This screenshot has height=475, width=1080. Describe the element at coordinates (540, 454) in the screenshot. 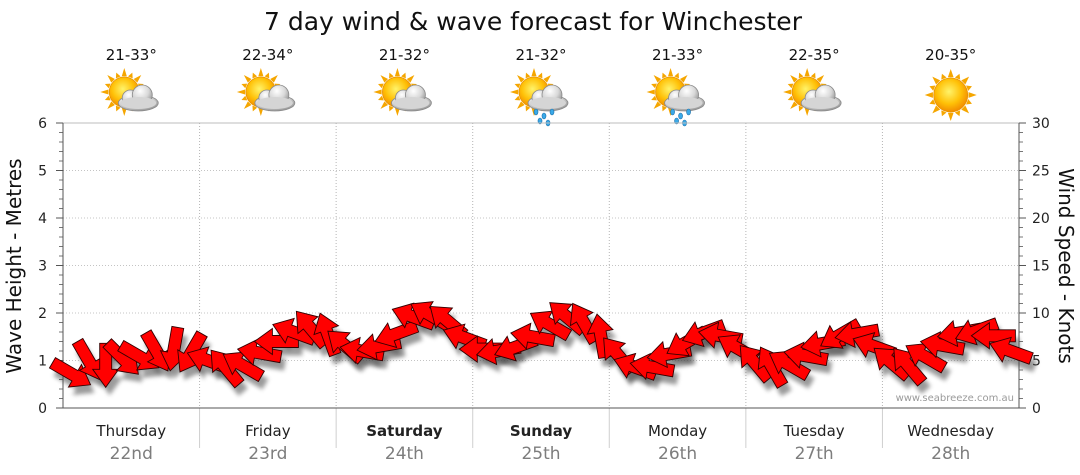

I see `day-date-label: 25th` at that location.